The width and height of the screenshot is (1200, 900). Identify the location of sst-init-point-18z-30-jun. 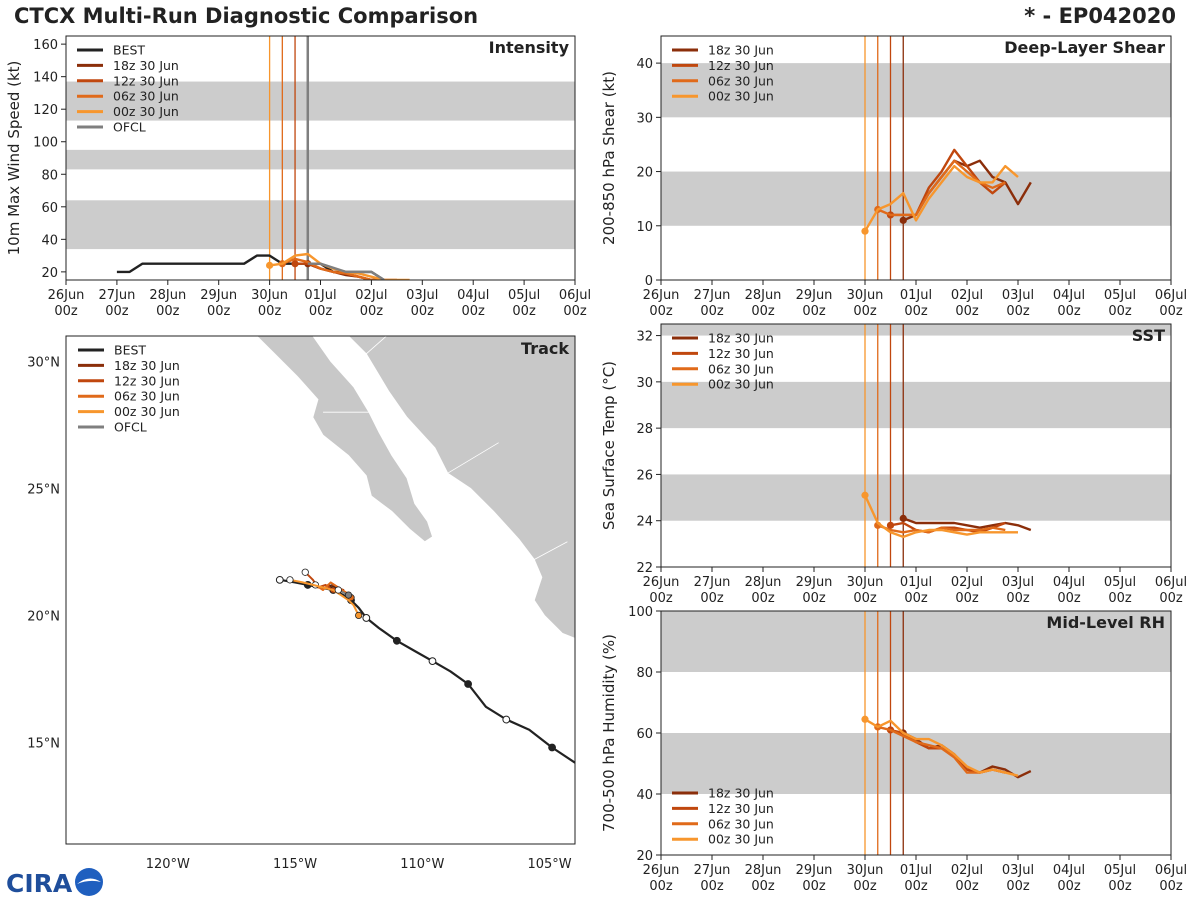
(903, 518).